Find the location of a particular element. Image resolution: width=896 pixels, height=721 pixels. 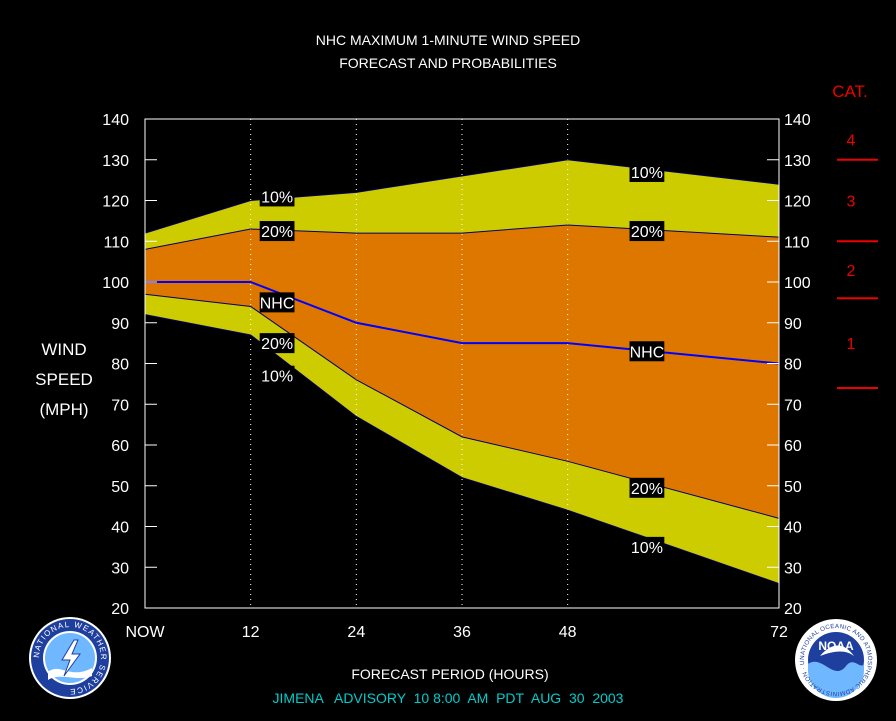

y-tick-label-left: 110 is located at coordinates (116, 242).